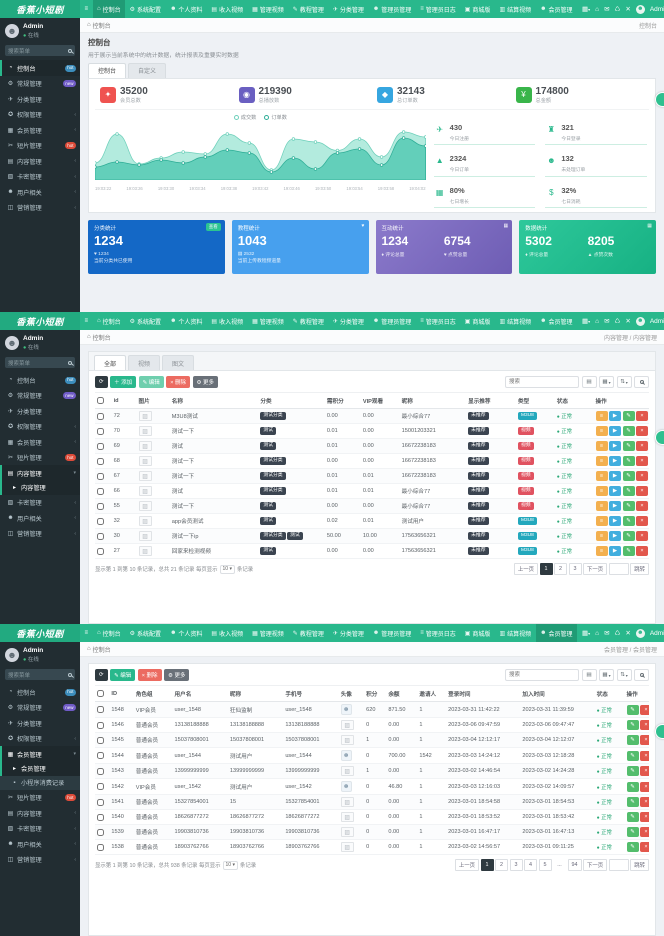  Describe the element at coordinates (483, 693) in the screenshot. I see `column-header-登录时间: 登录时间` at that location.